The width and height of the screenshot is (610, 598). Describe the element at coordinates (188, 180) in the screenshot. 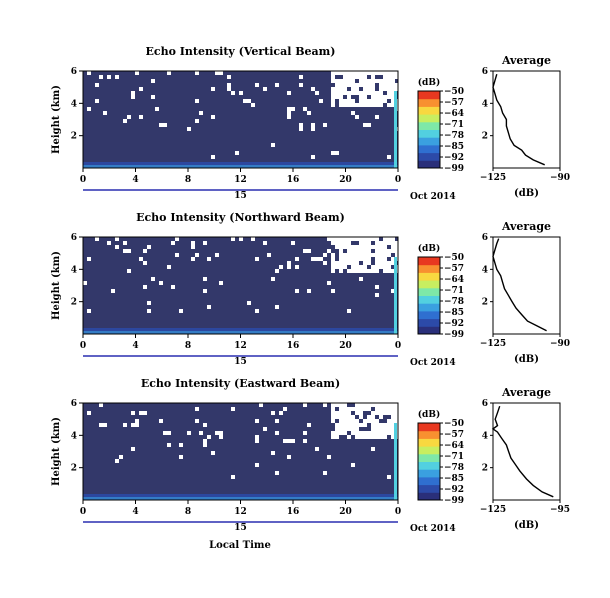

I see `x-tick-label: 8` at that location.